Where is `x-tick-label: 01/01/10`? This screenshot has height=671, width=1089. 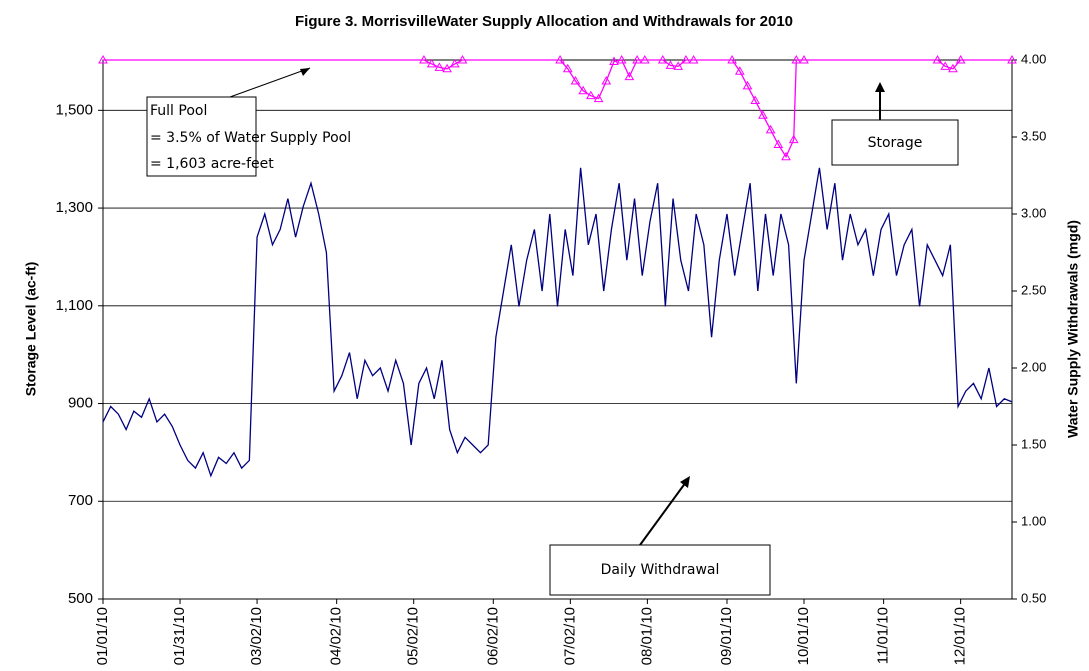 x-tick-label: 01/01/10 is located at coordinates (102, 636).